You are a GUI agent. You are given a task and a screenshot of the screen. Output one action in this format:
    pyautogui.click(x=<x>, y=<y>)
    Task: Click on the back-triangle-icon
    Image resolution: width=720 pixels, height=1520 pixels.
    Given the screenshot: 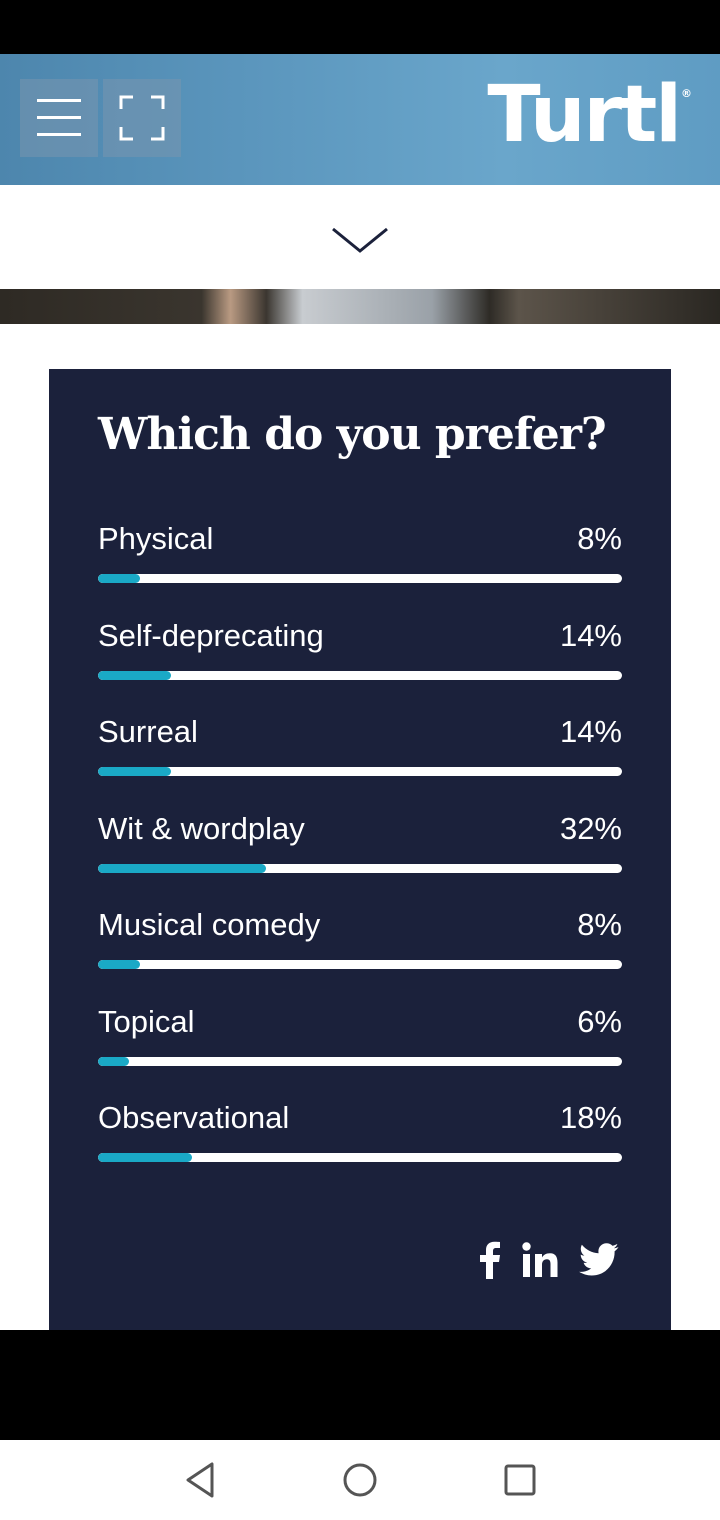 What is the action you would take?
    pyautogui.click(x=200, y=1480)
    